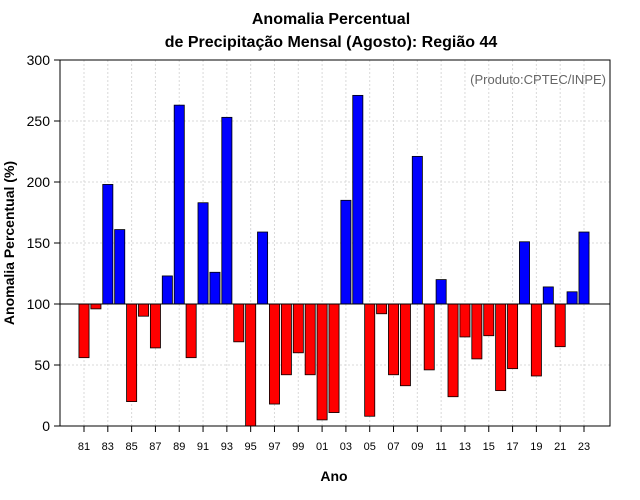 The width and height of the screenshot is (640, 500). Describe the element at coordinates (489, 320) in the screenshot. I see `bar-2015` at that location.